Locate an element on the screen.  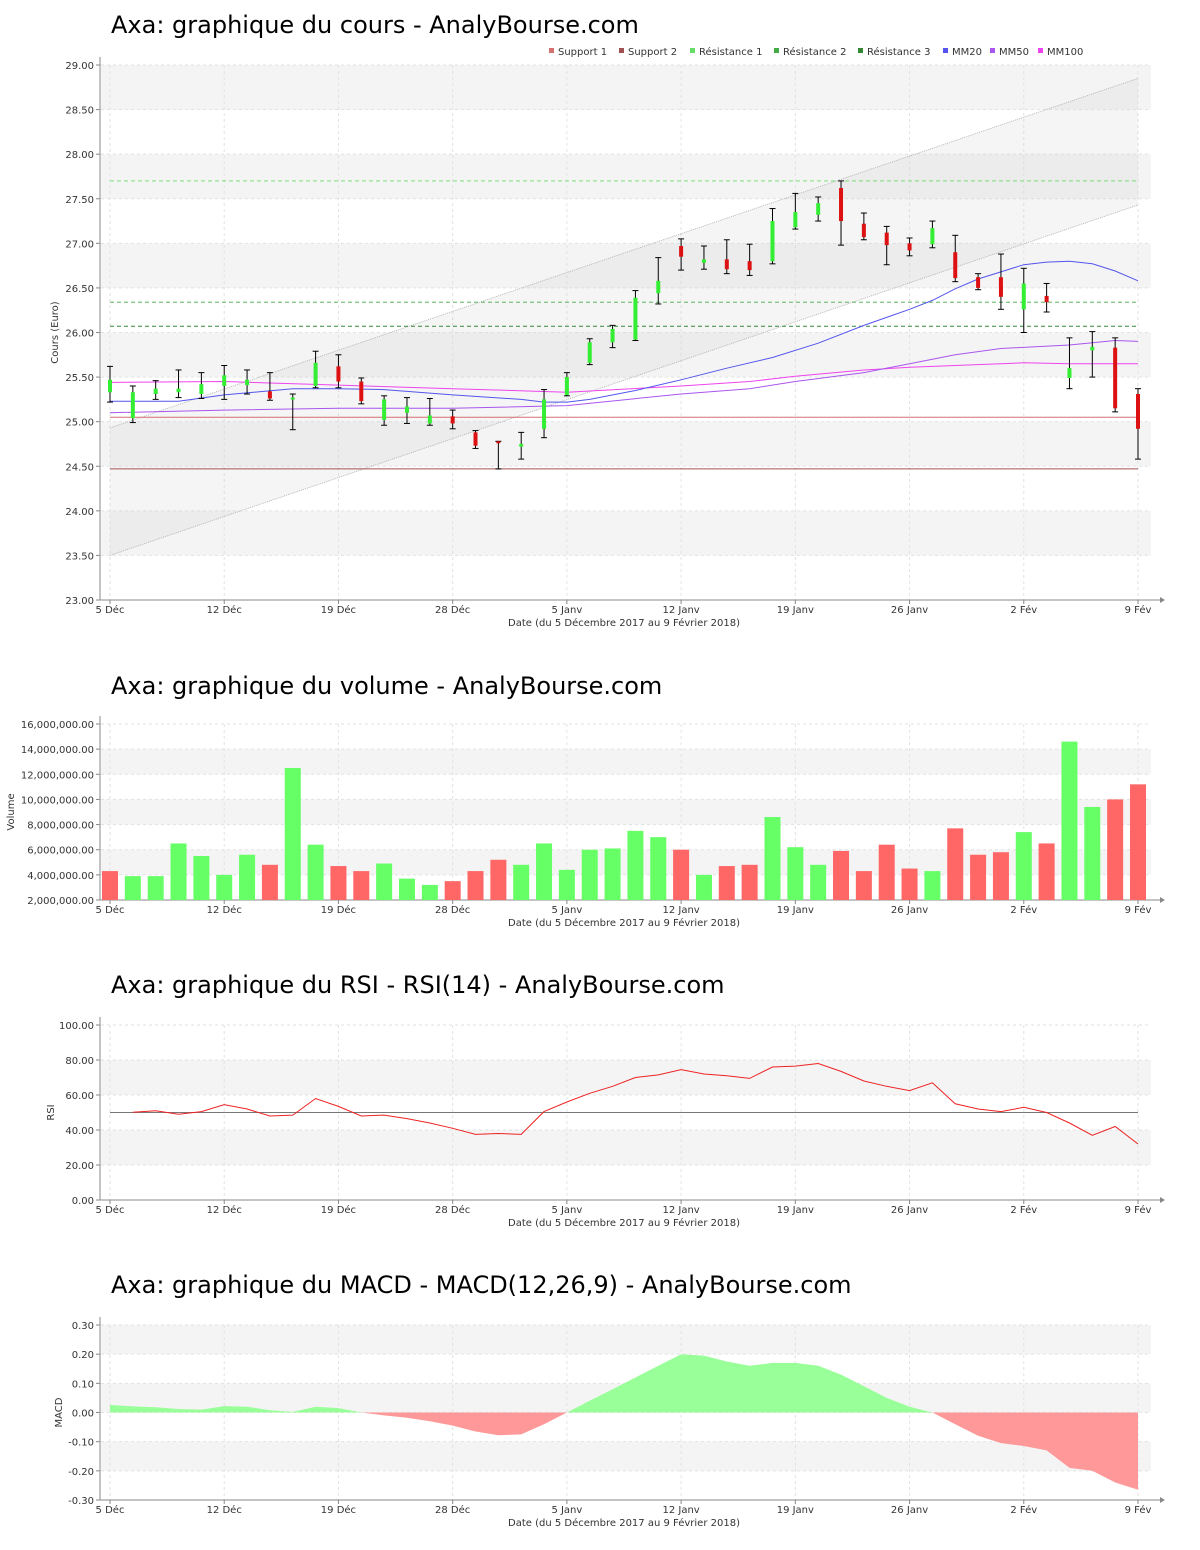
x-tick-label: 9 Fév is located at coordinates (1138, 610).